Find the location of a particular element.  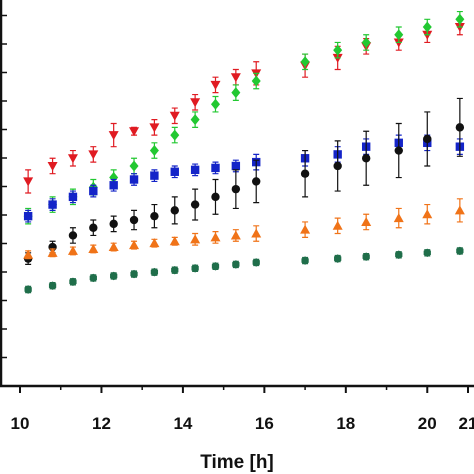

series-triangle-up is located at coordinates (244, 229).